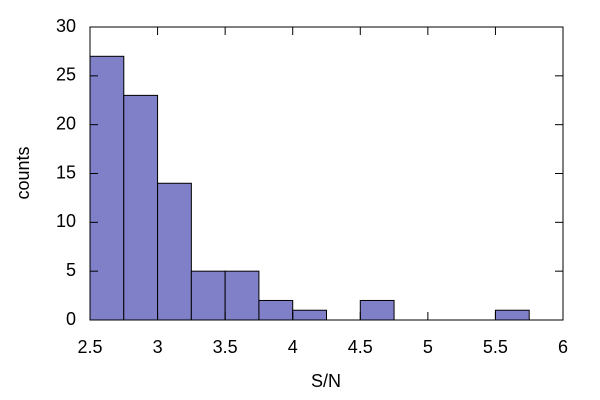  I want to click on x-tick-label: 5, so click(428, 347).